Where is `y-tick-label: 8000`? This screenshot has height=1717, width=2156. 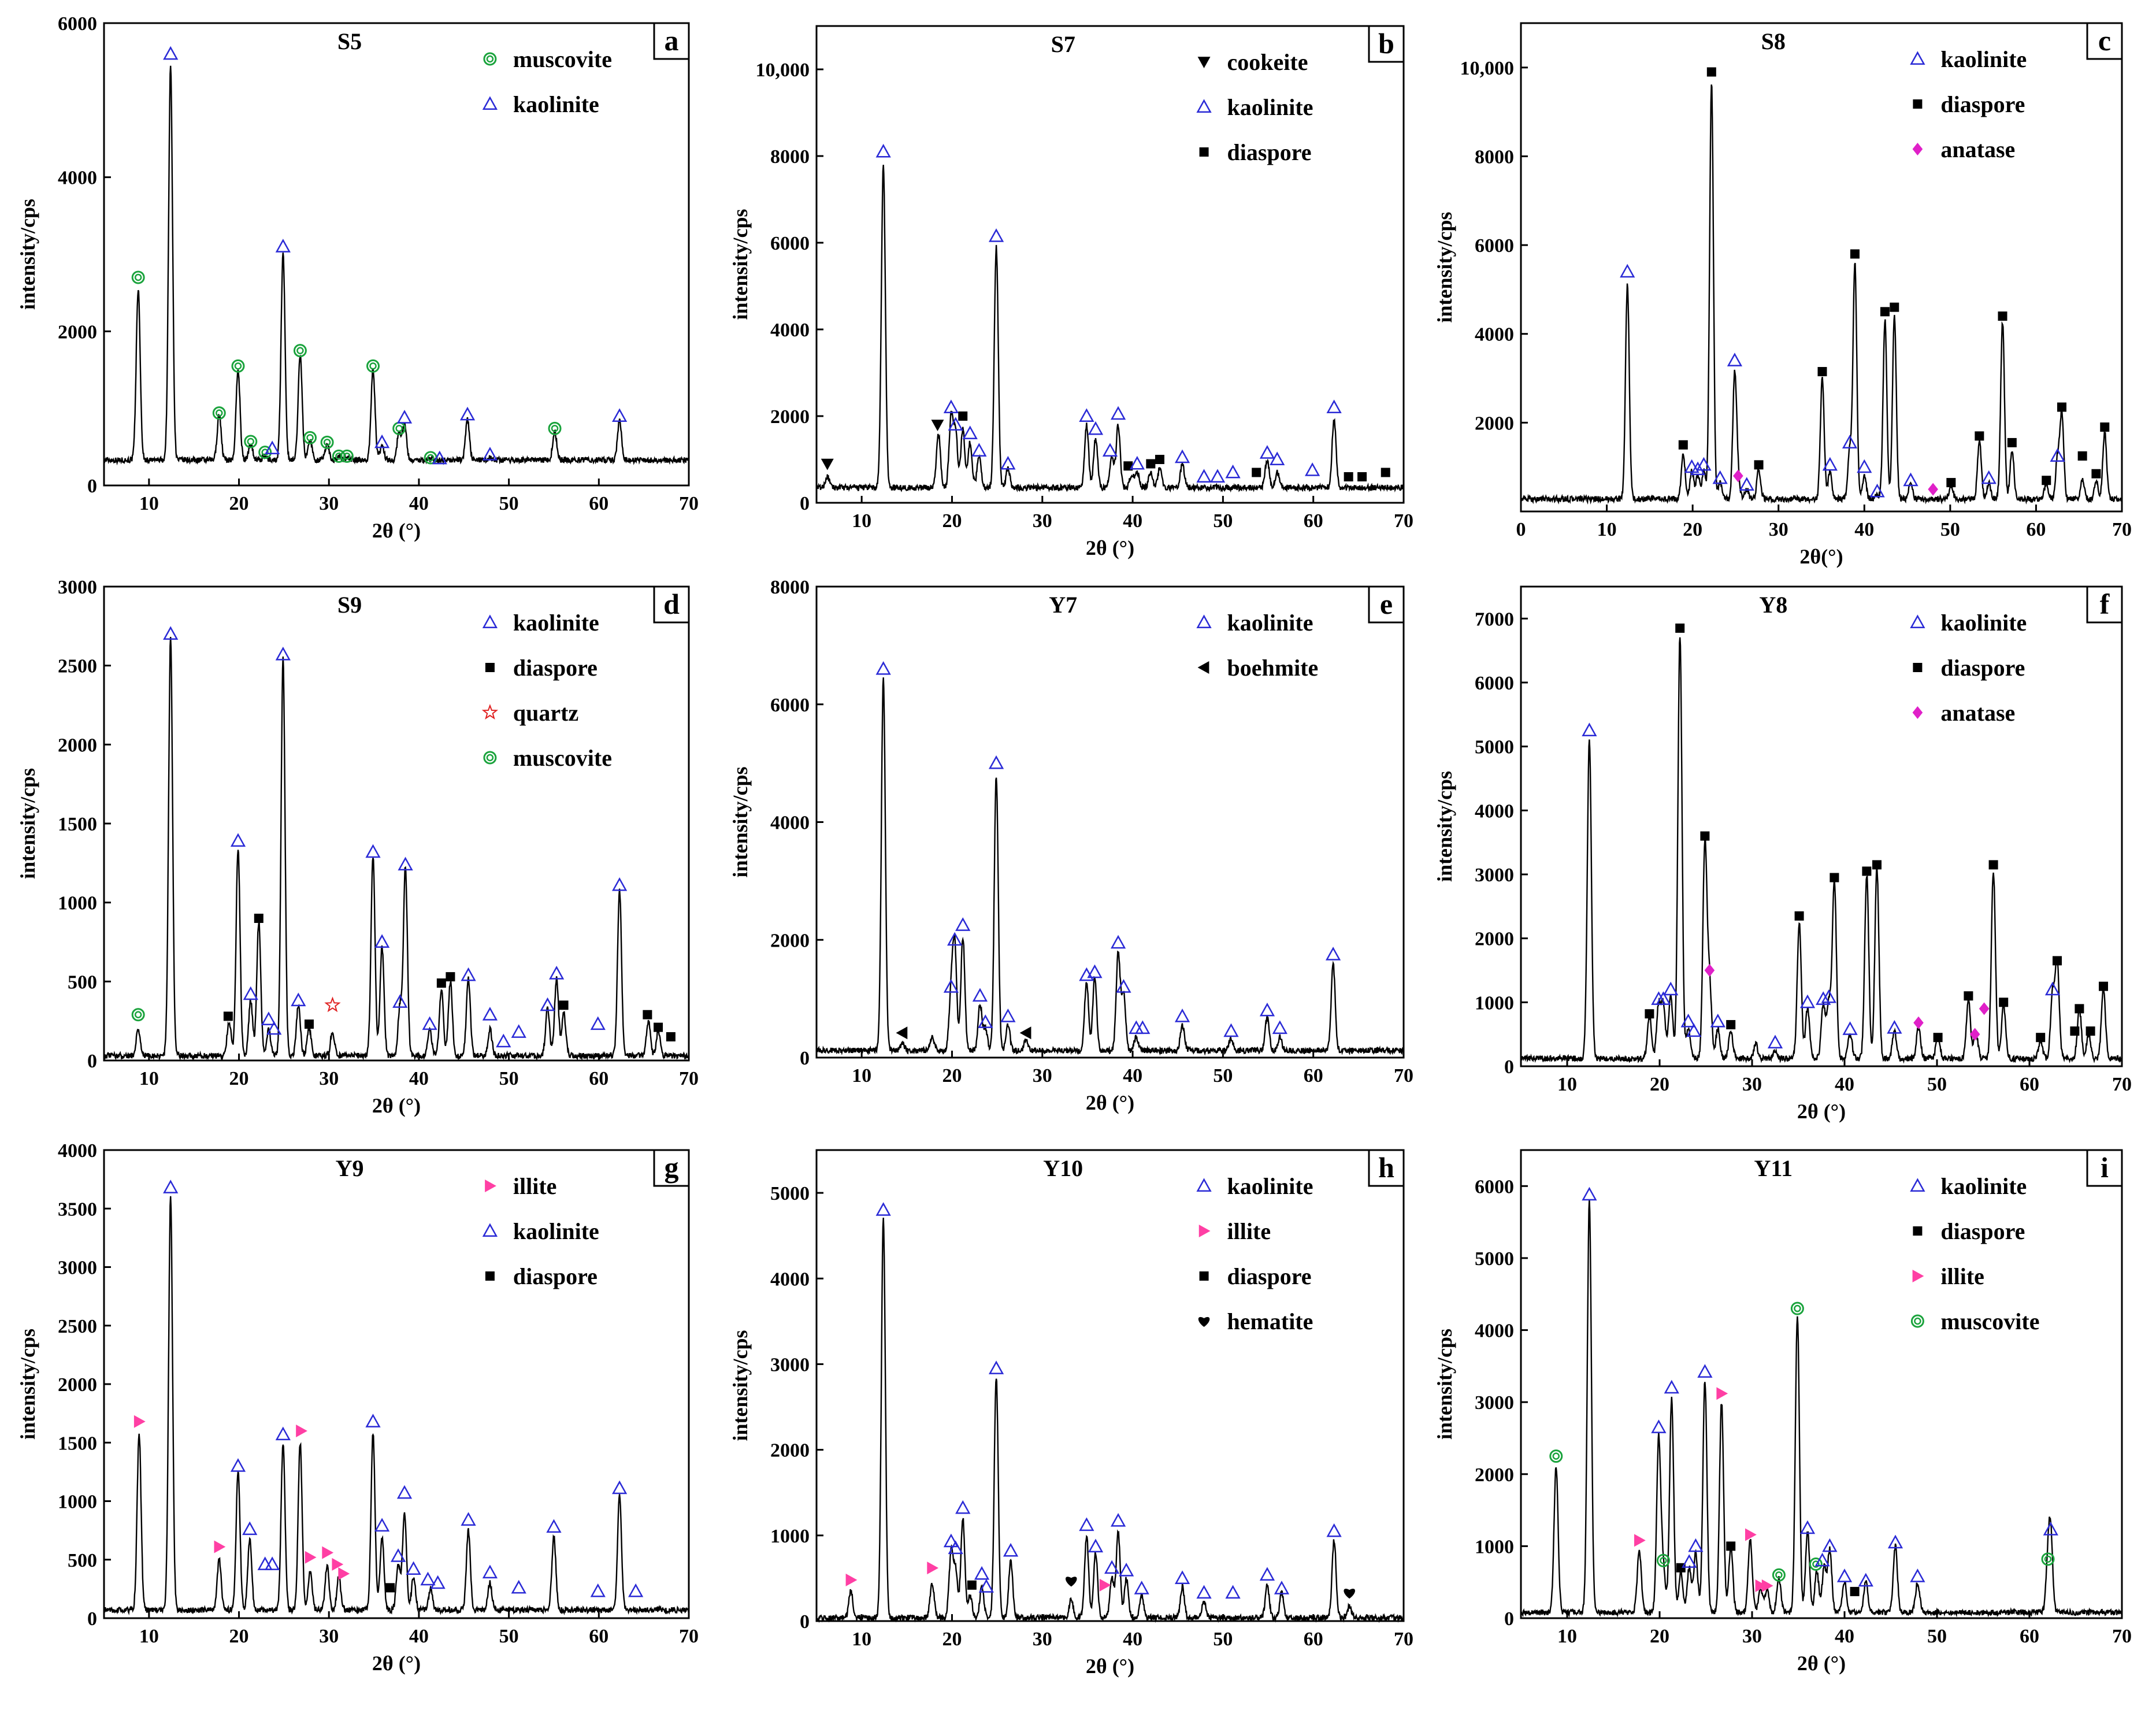 y-tick-label: 8000 is located at coordinates (790, 588).